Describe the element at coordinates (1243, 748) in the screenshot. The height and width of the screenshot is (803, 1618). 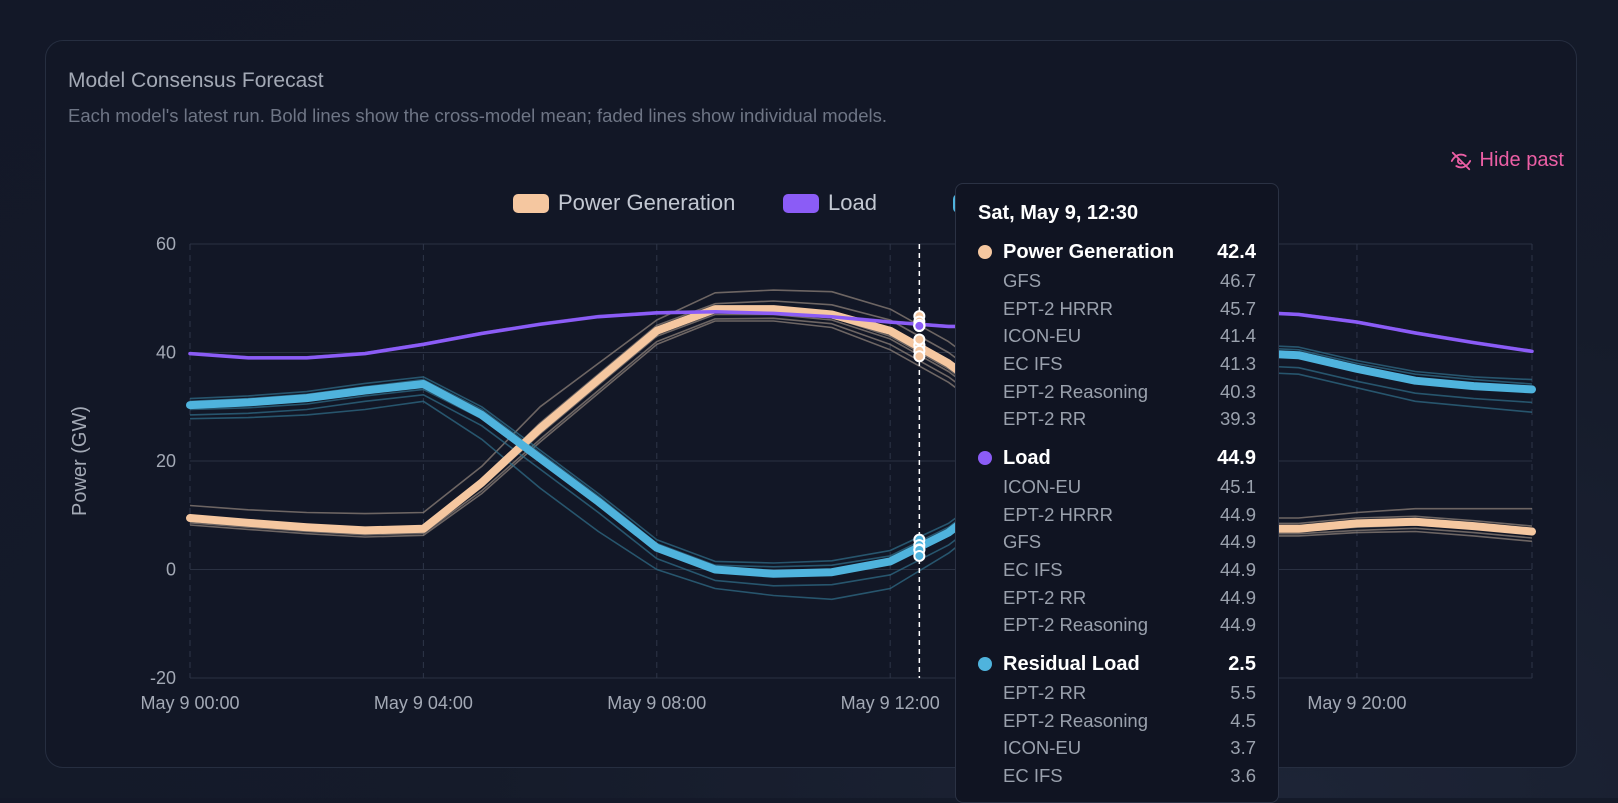
I see `tooltip-model-value: 3.7` at that location.